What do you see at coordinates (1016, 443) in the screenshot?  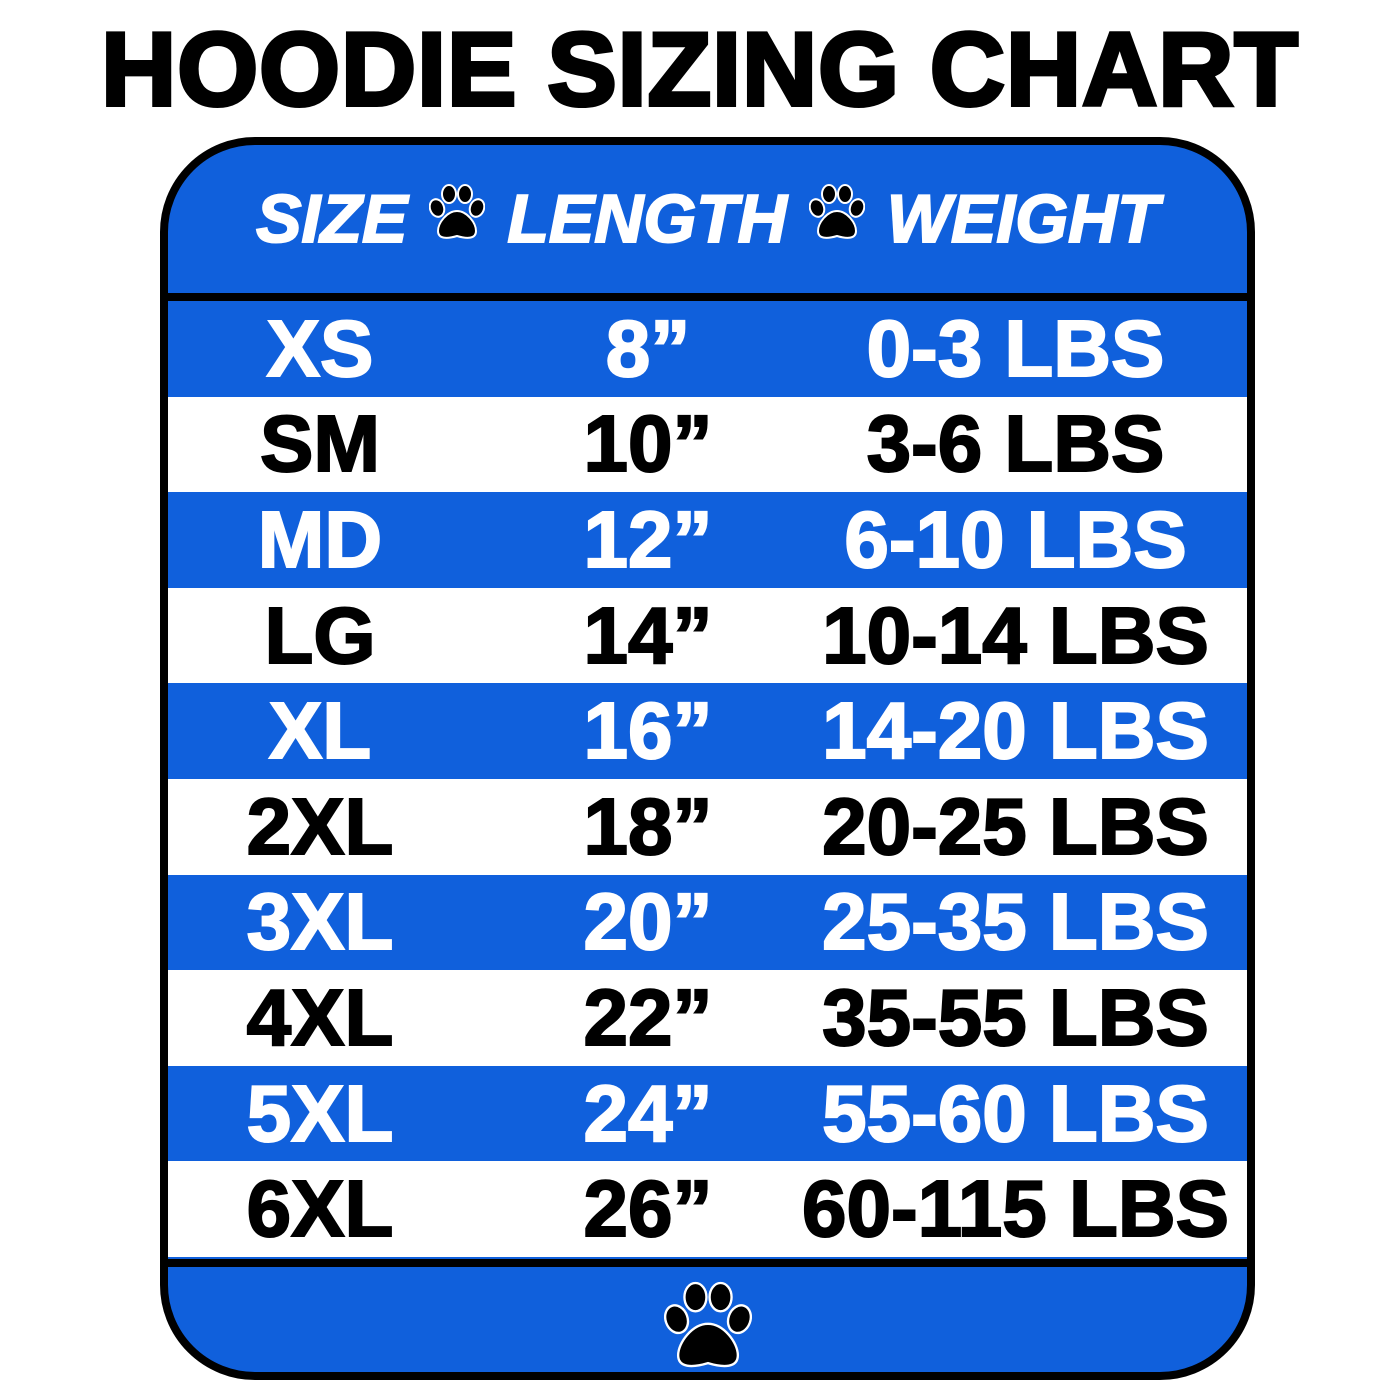 I see `cell-weight: 3-6 LBS` at bounding box center [1016, 443].